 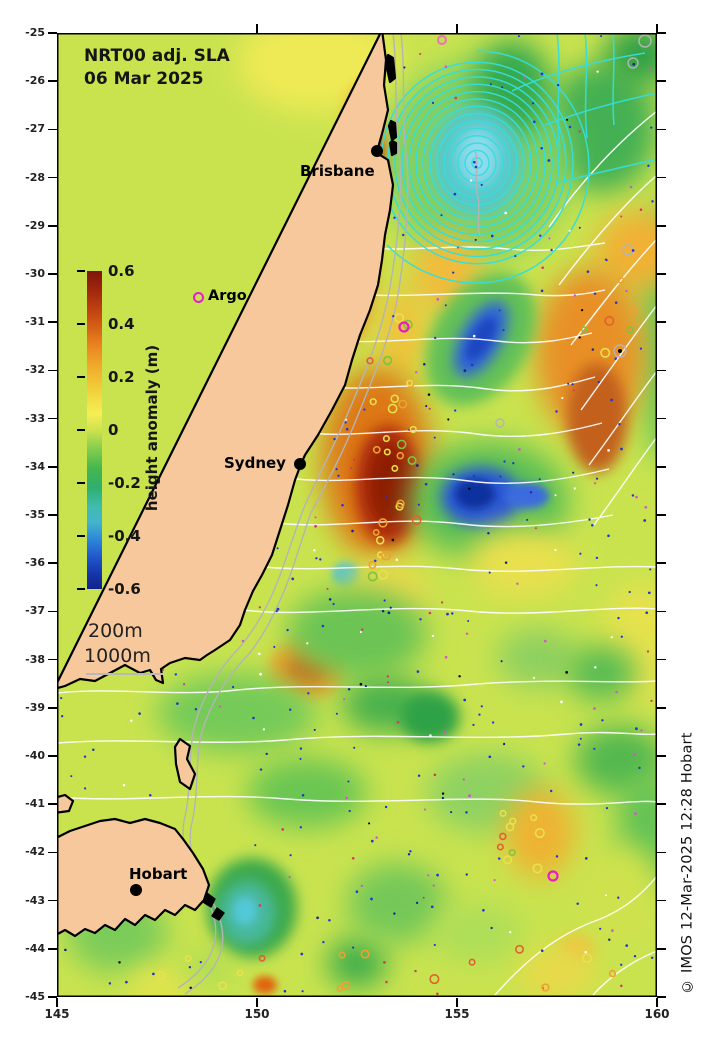 I want to click on city-label-sydney: Sydney, so click(x=255, y=463).